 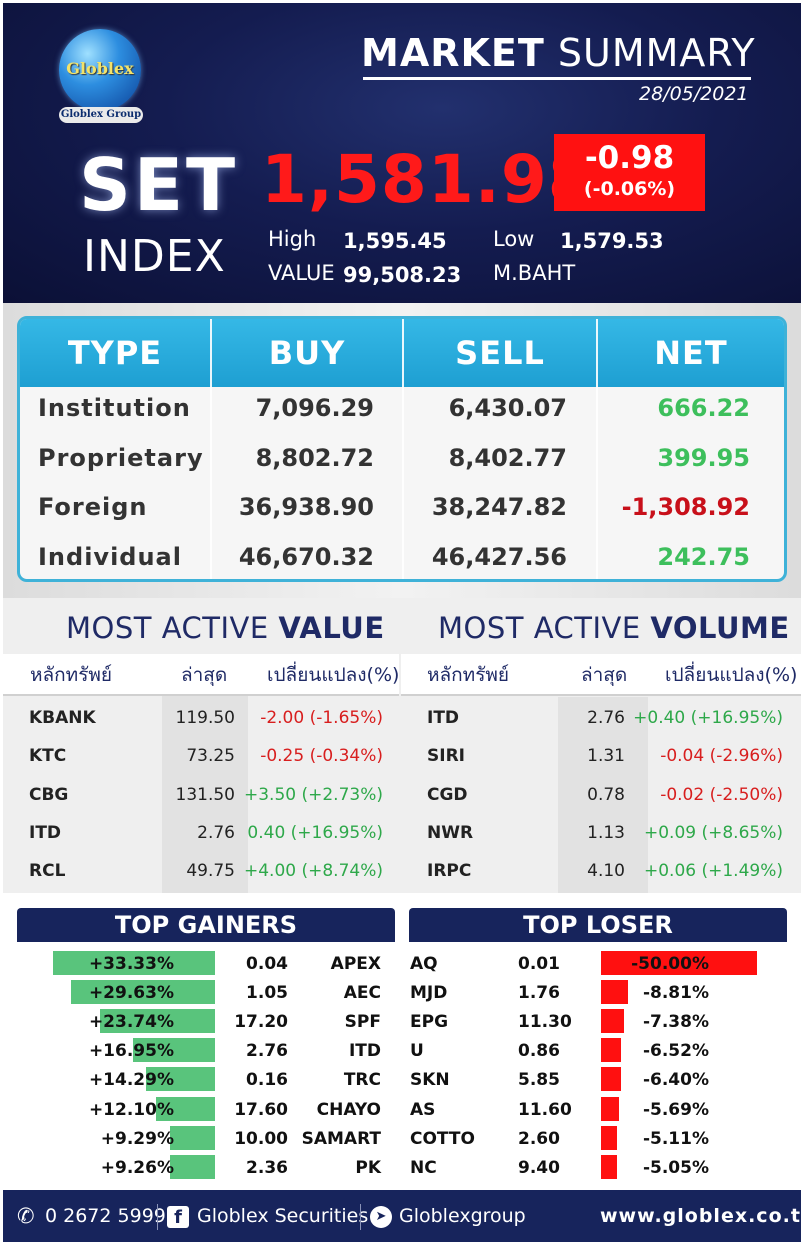 What do you see at coordinates (100, 68) in the screenshot?
I see `logo-text: Globlex` at bounding box center [100, 68].